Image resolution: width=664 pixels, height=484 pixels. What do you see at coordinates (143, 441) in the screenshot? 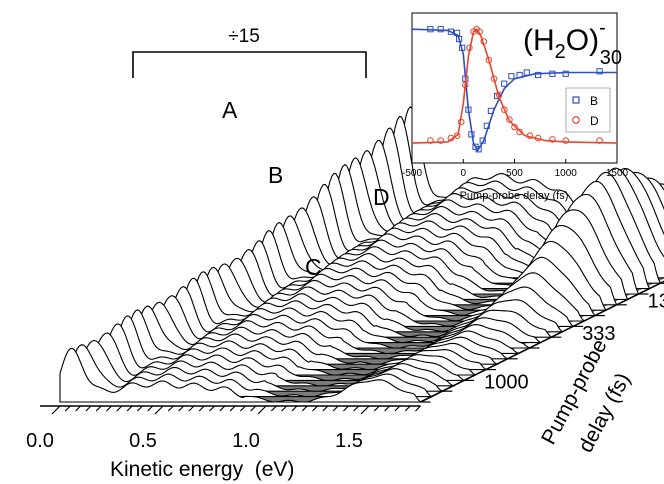
I see `energy-tick-label: 0.5` at bounding box center [143, 441].